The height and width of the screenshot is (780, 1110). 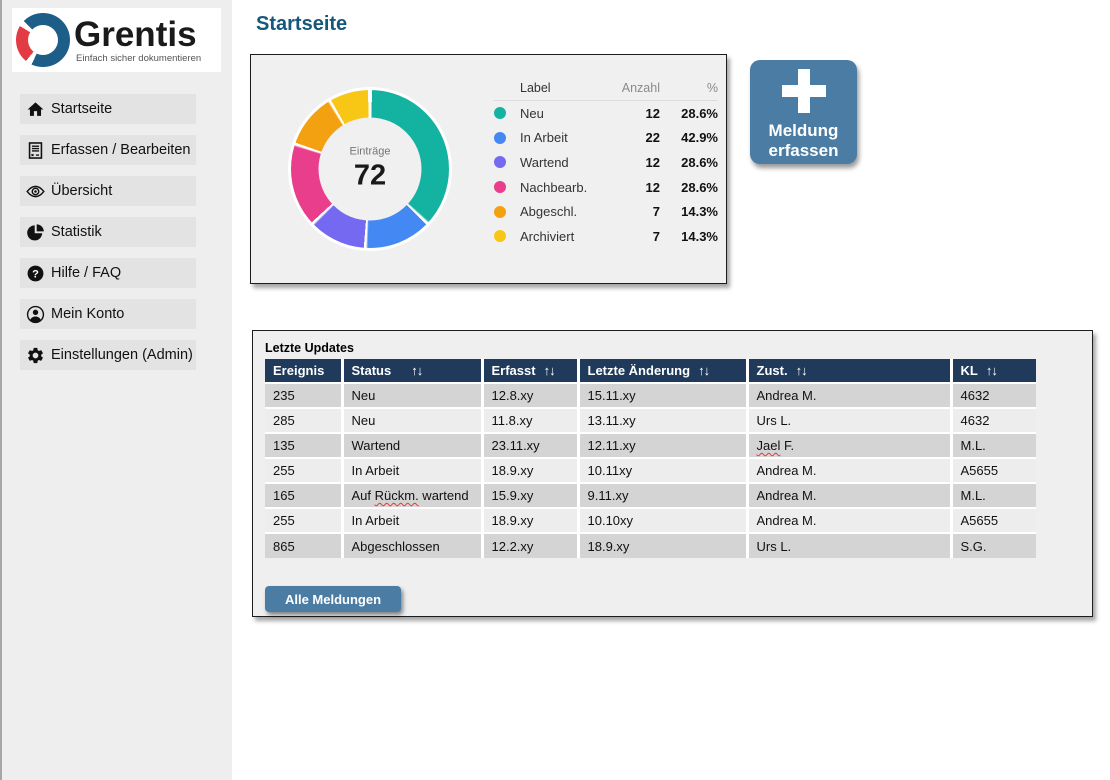 I want to click on sidebar-item-mein-konto: Mein Konto, so click(x=108, y=314).